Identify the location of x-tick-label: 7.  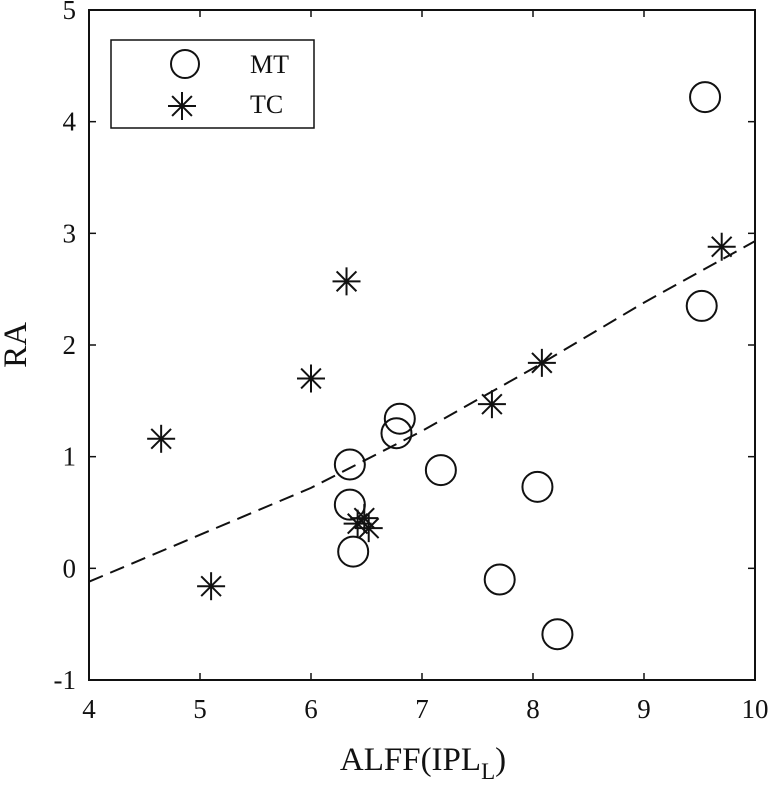
(422, 709).